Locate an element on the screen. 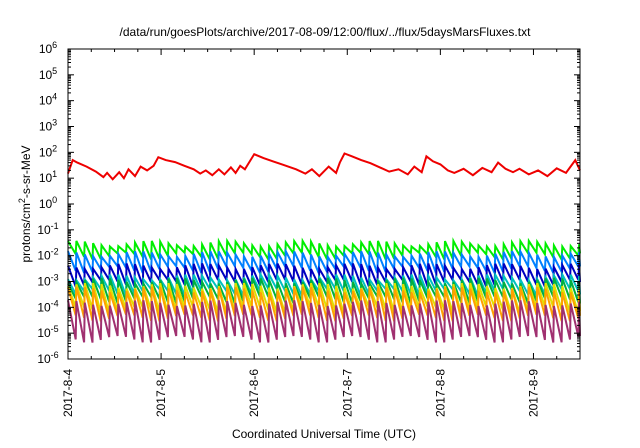 The width and height of the screenshot is (640, 448). y-tick-label: 10¹ is located at coordinates (48, 177).